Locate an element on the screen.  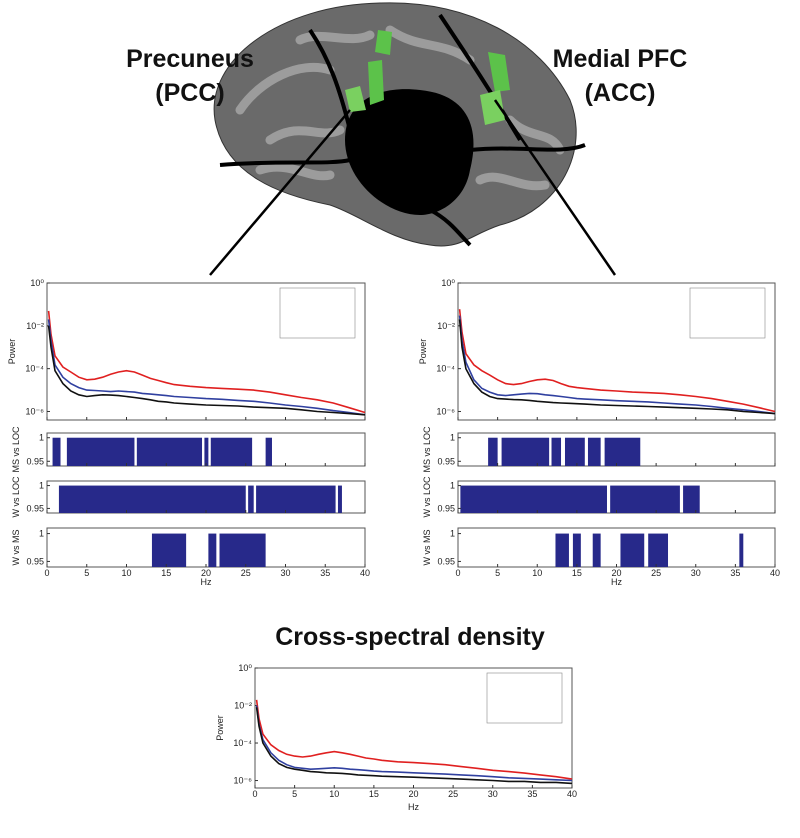
region-title: Precuneus (PCC) is located at coordinates (190, 76).